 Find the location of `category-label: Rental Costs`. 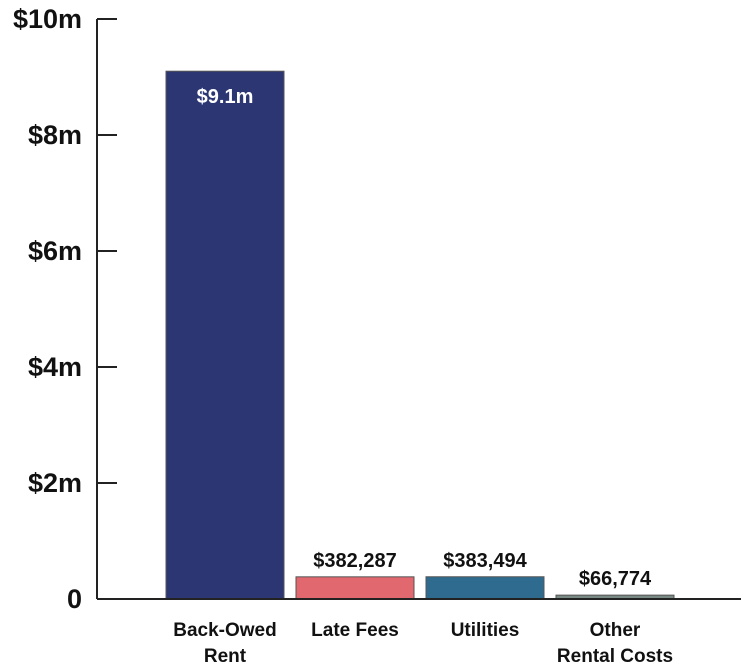

category-label: Rental Costs is located at coordinates (615, 656).